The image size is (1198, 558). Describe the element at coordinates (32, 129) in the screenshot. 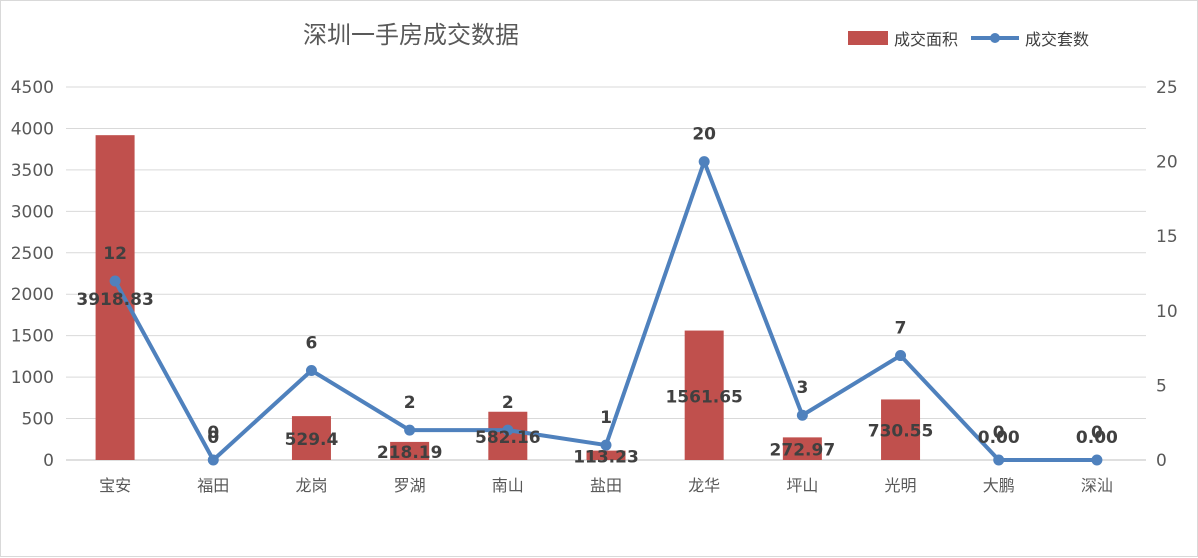

I see `left-axis-tick-label: 4000` at that location.